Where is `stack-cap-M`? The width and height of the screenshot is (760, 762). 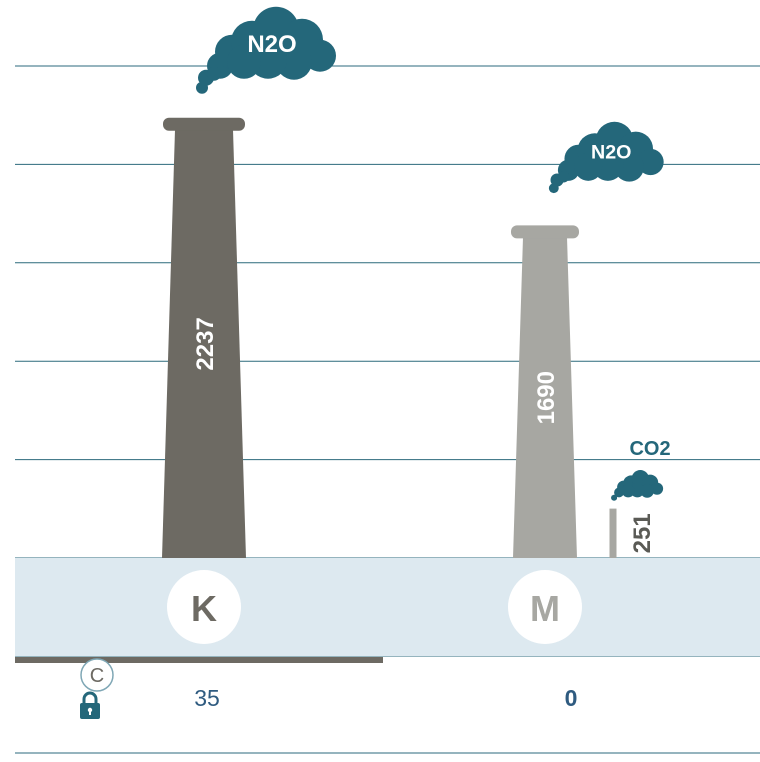 stack-cap-M is located at coordinates (545, 232).